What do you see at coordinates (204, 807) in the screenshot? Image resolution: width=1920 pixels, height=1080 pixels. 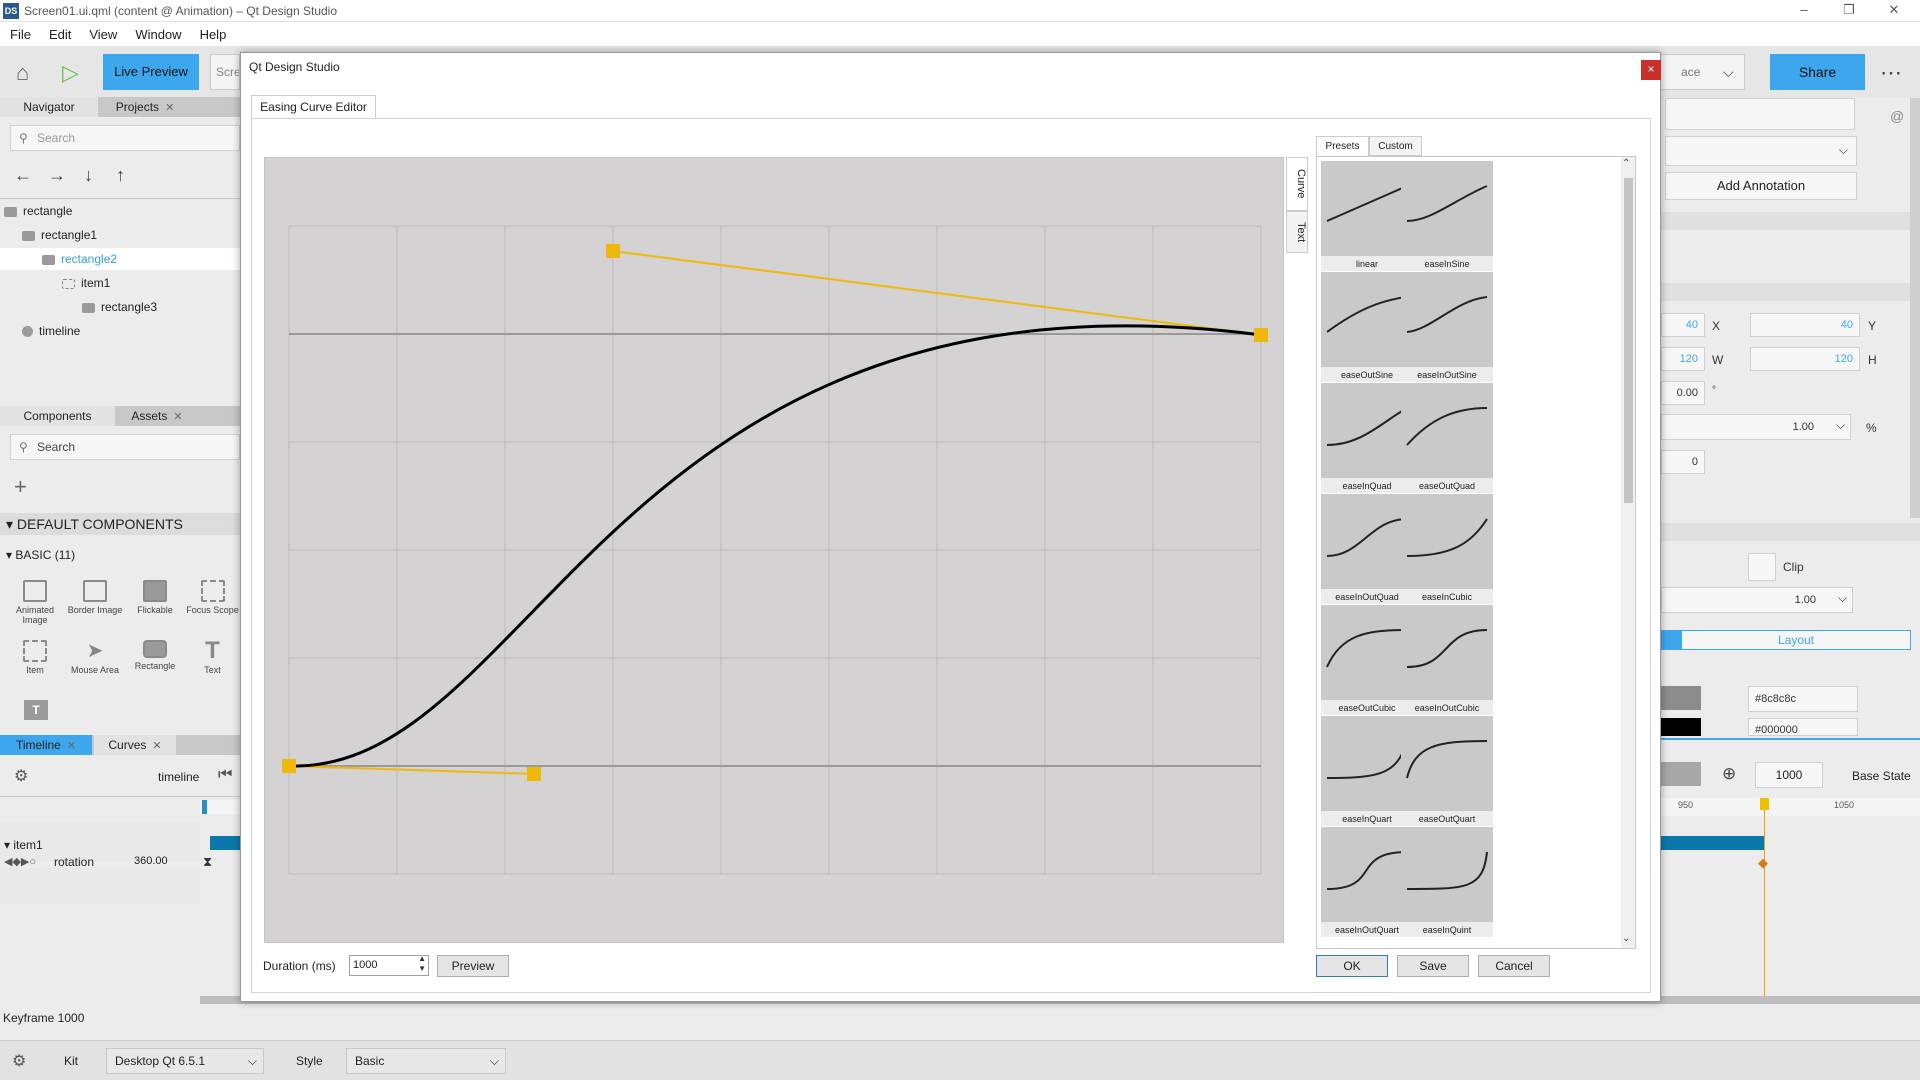 I see `playhead-handle` at bounding box center [204, 807].